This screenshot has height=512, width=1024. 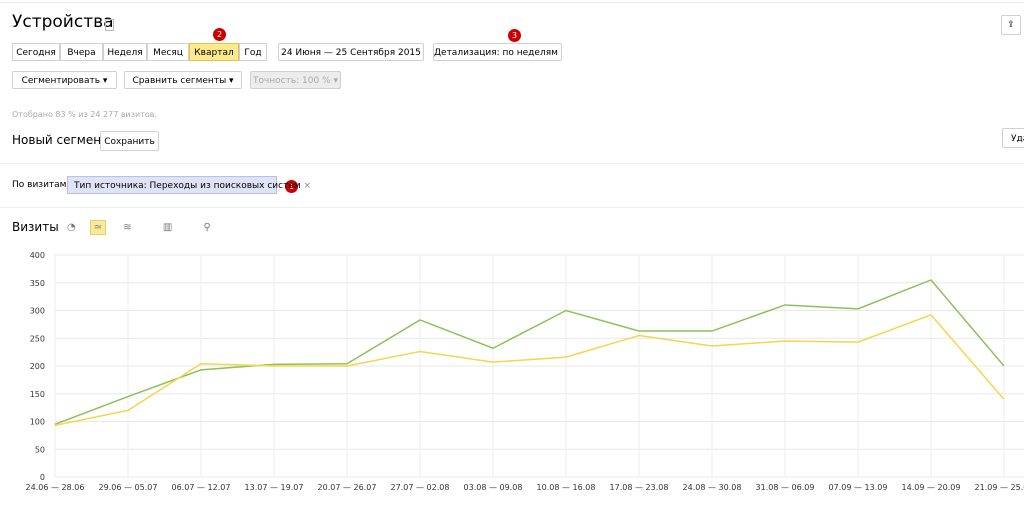 I want to click on x-tick-label: 10.08 — 16.08, so click(x=566, y=487).